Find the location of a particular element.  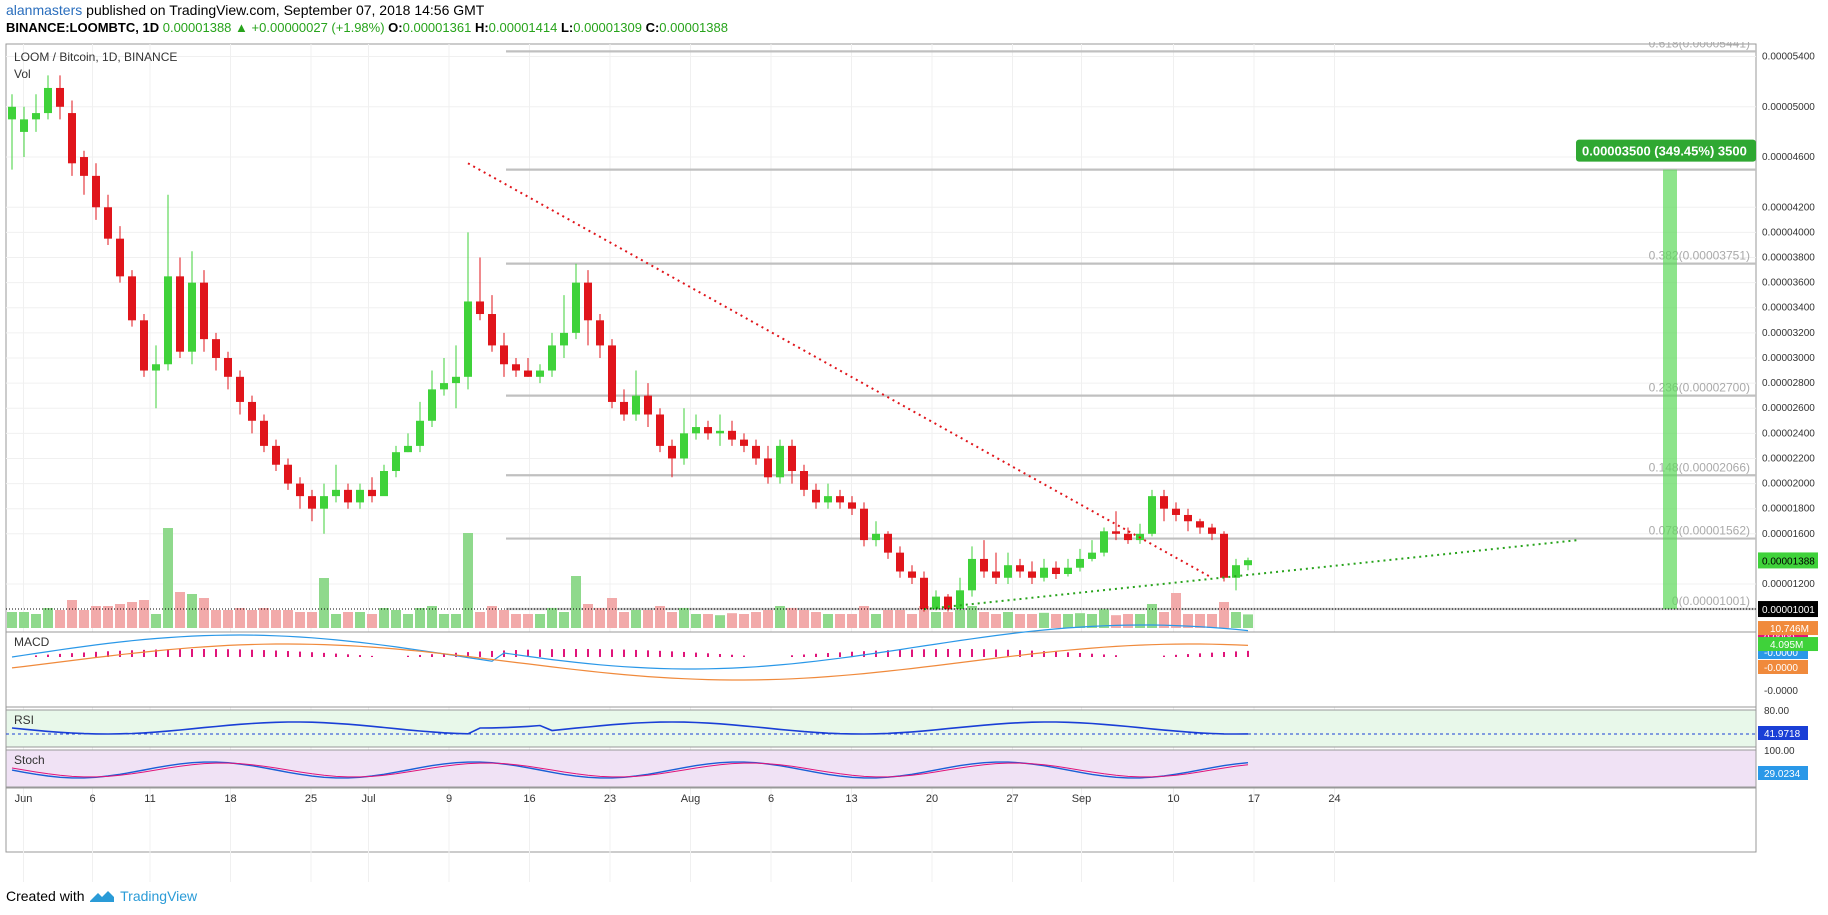

brand-link: TradingView is located at coordinates (159, 896).